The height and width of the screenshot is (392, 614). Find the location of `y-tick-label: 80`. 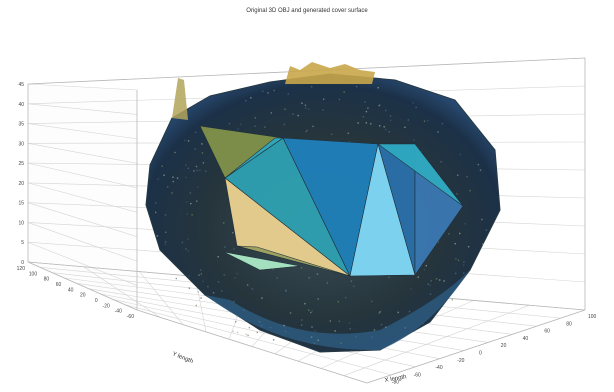

y-tick-label: 80 is located at coordinates (47, 280).